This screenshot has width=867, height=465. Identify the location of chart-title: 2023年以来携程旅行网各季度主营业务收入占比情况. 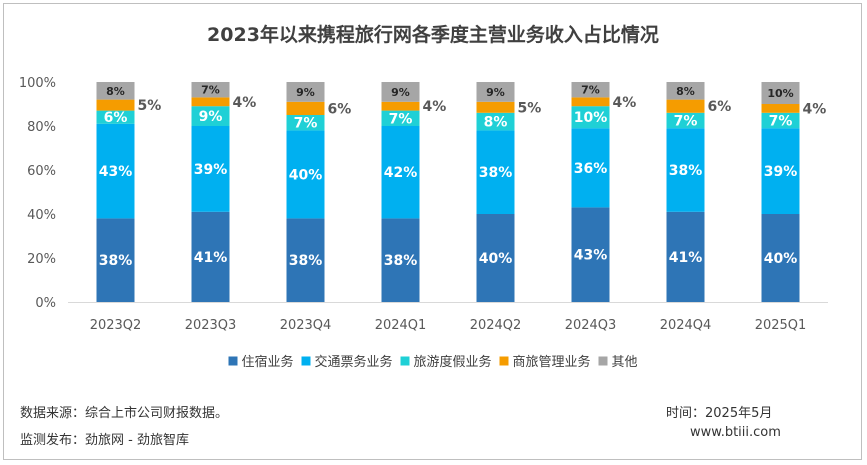
(433, 34).